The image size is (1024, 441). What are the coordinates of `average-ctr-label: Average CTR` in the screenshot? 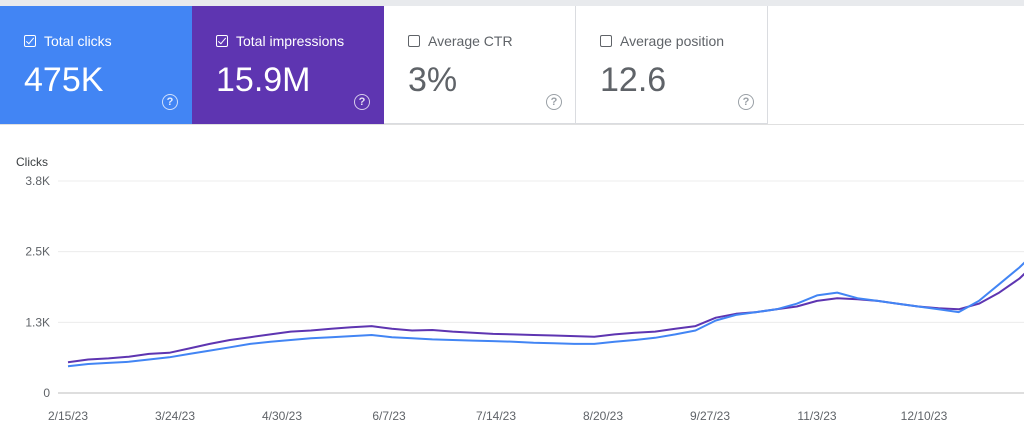 It's located at (470, 41).